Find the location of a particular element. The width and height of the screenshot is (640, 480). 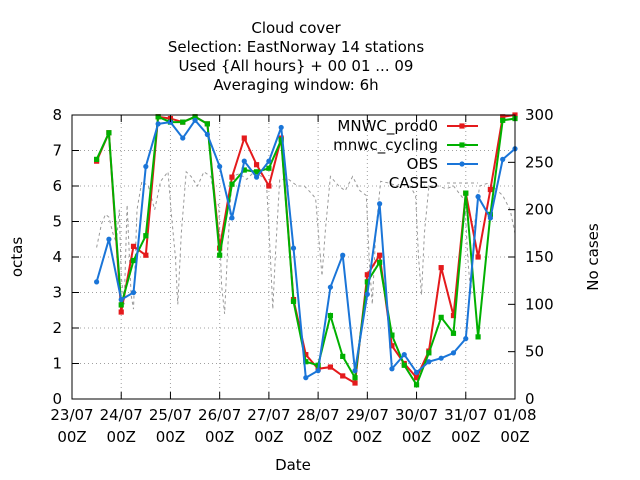

x-tick-label: 01/08 is located at coordinates (514, 415).